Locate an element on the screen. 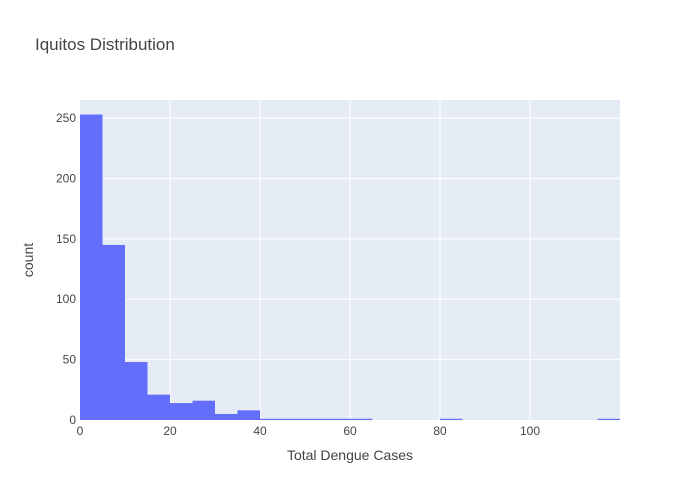 The width and height of the screenshot is (700, 500). y-tick-label: 150 is located at coordinates (66, 239).